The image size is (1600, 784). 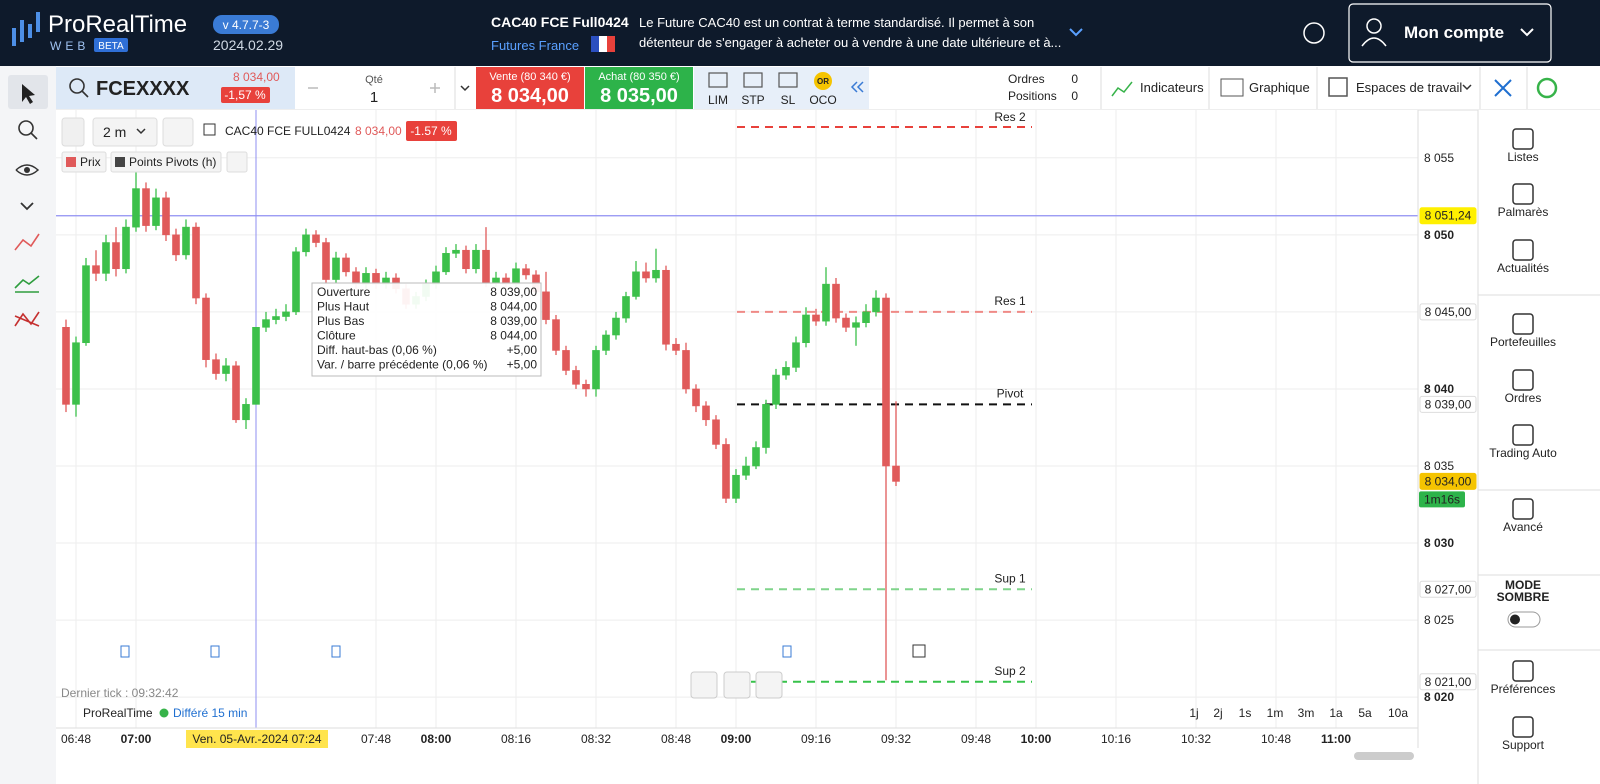 What do you see at coordinates (1439, 543) in the screenshot?
I see `y-tick-label: 8 030` at bounding box center [1439, 543].